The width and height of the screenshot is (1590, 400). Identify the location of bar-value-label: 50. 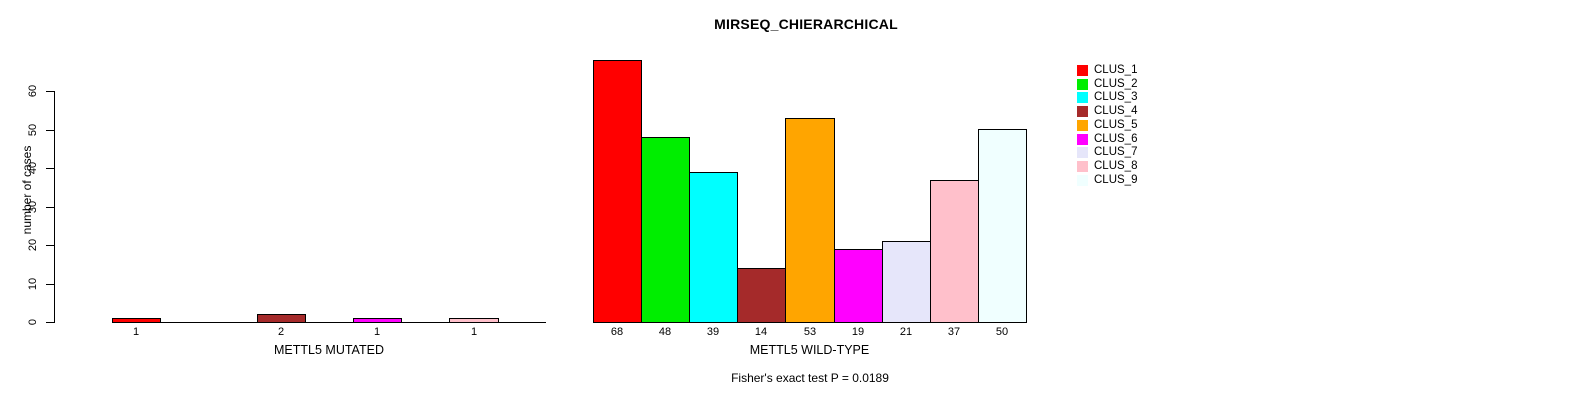
(1002, 332).